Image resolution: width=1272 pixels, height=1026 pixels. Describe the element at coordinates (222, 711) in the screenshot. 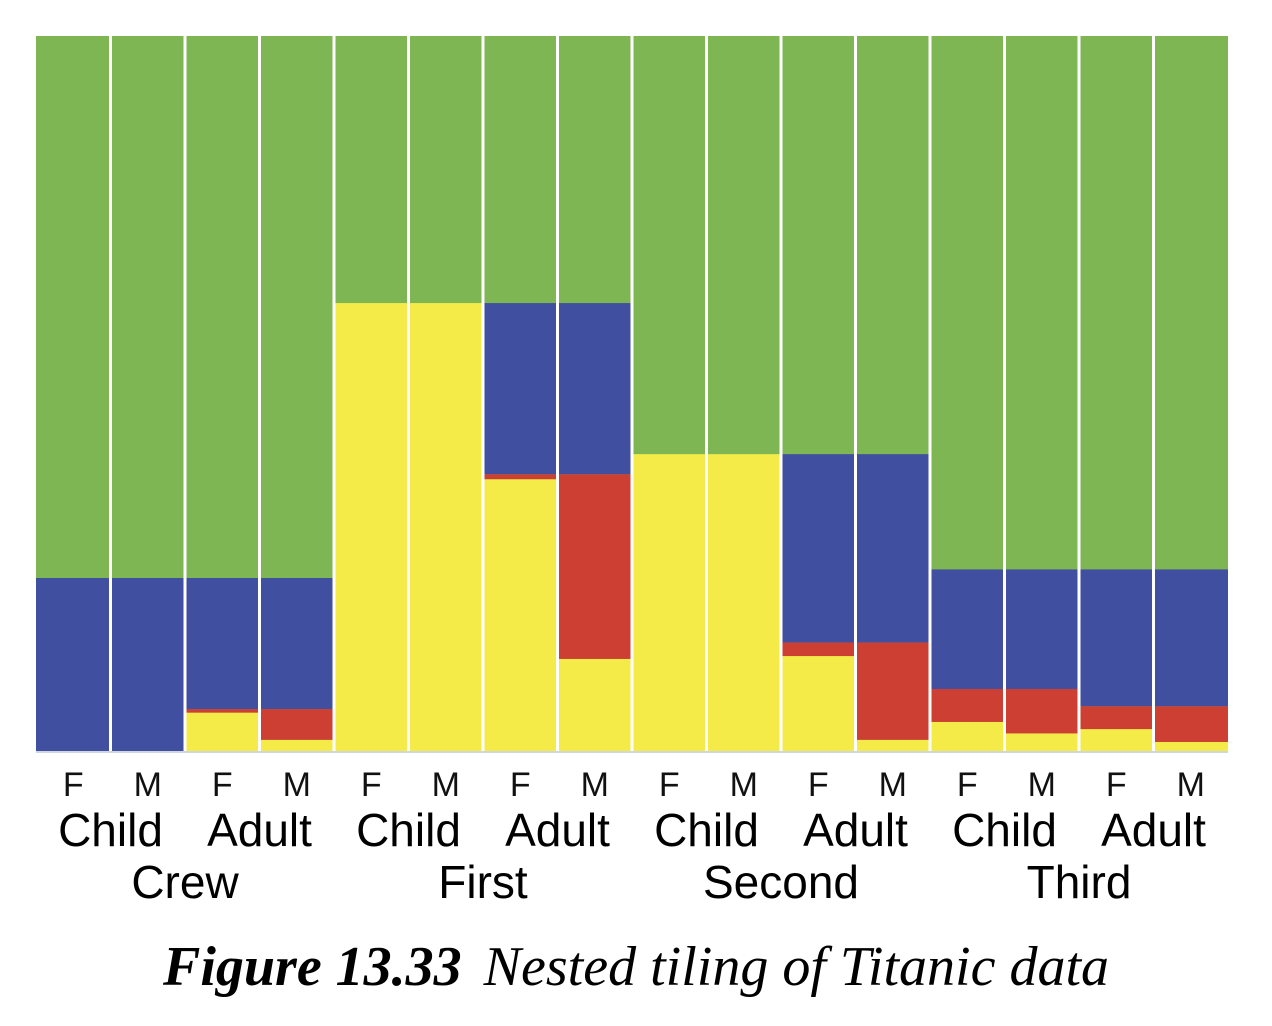

I see `bar-crew-adult-f-red` at that location.